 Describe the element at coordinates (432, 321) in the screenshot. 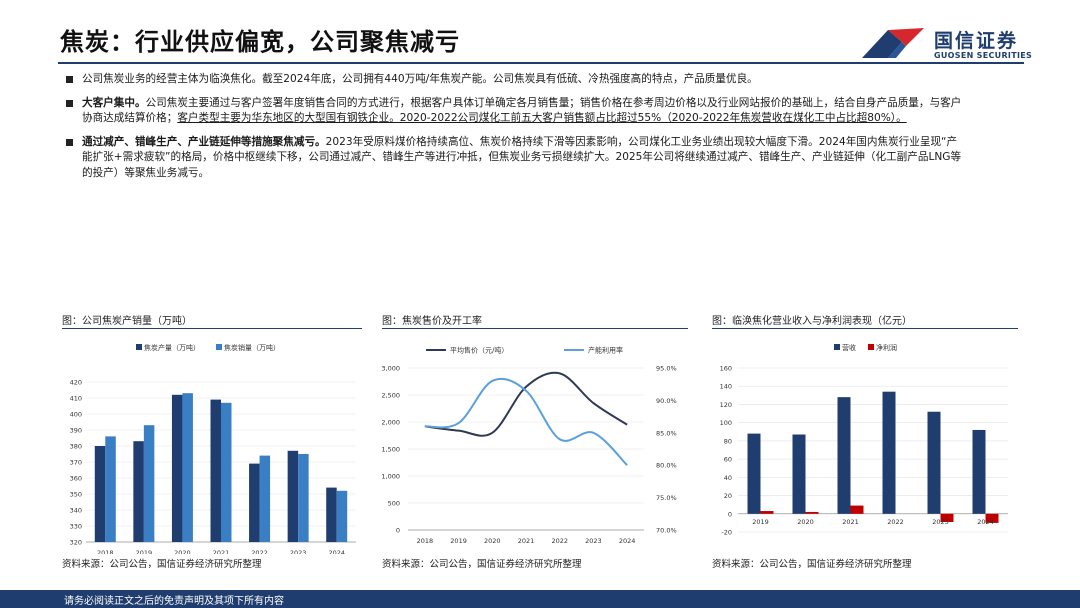

I see `chart-title: 图：焦炭售价及开工率` at that location.